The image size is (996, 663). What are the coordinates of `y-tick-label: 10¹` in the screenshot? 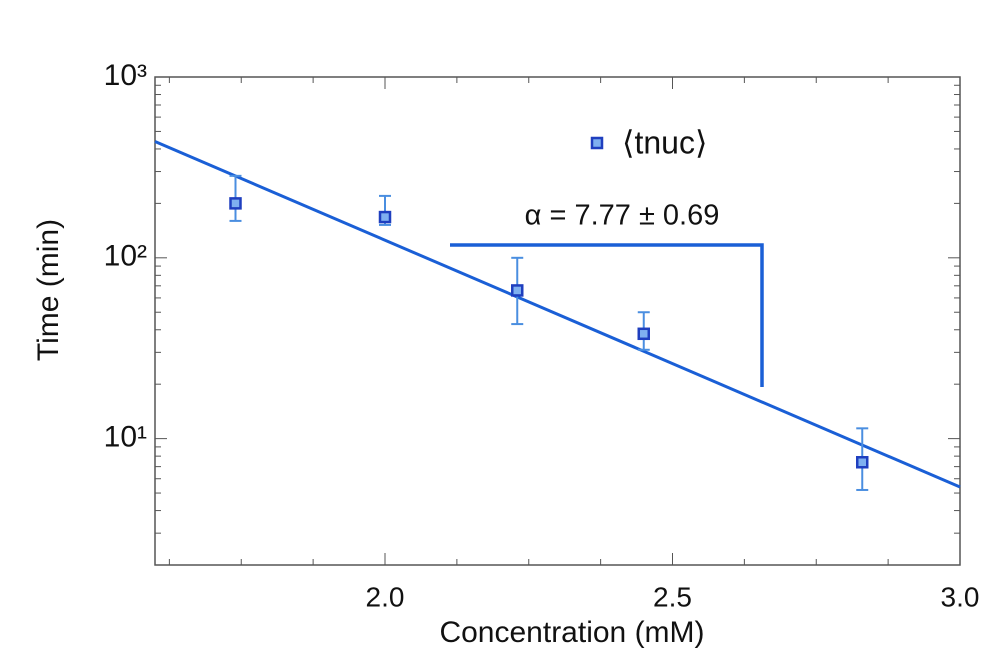 It's located at (125, 437).